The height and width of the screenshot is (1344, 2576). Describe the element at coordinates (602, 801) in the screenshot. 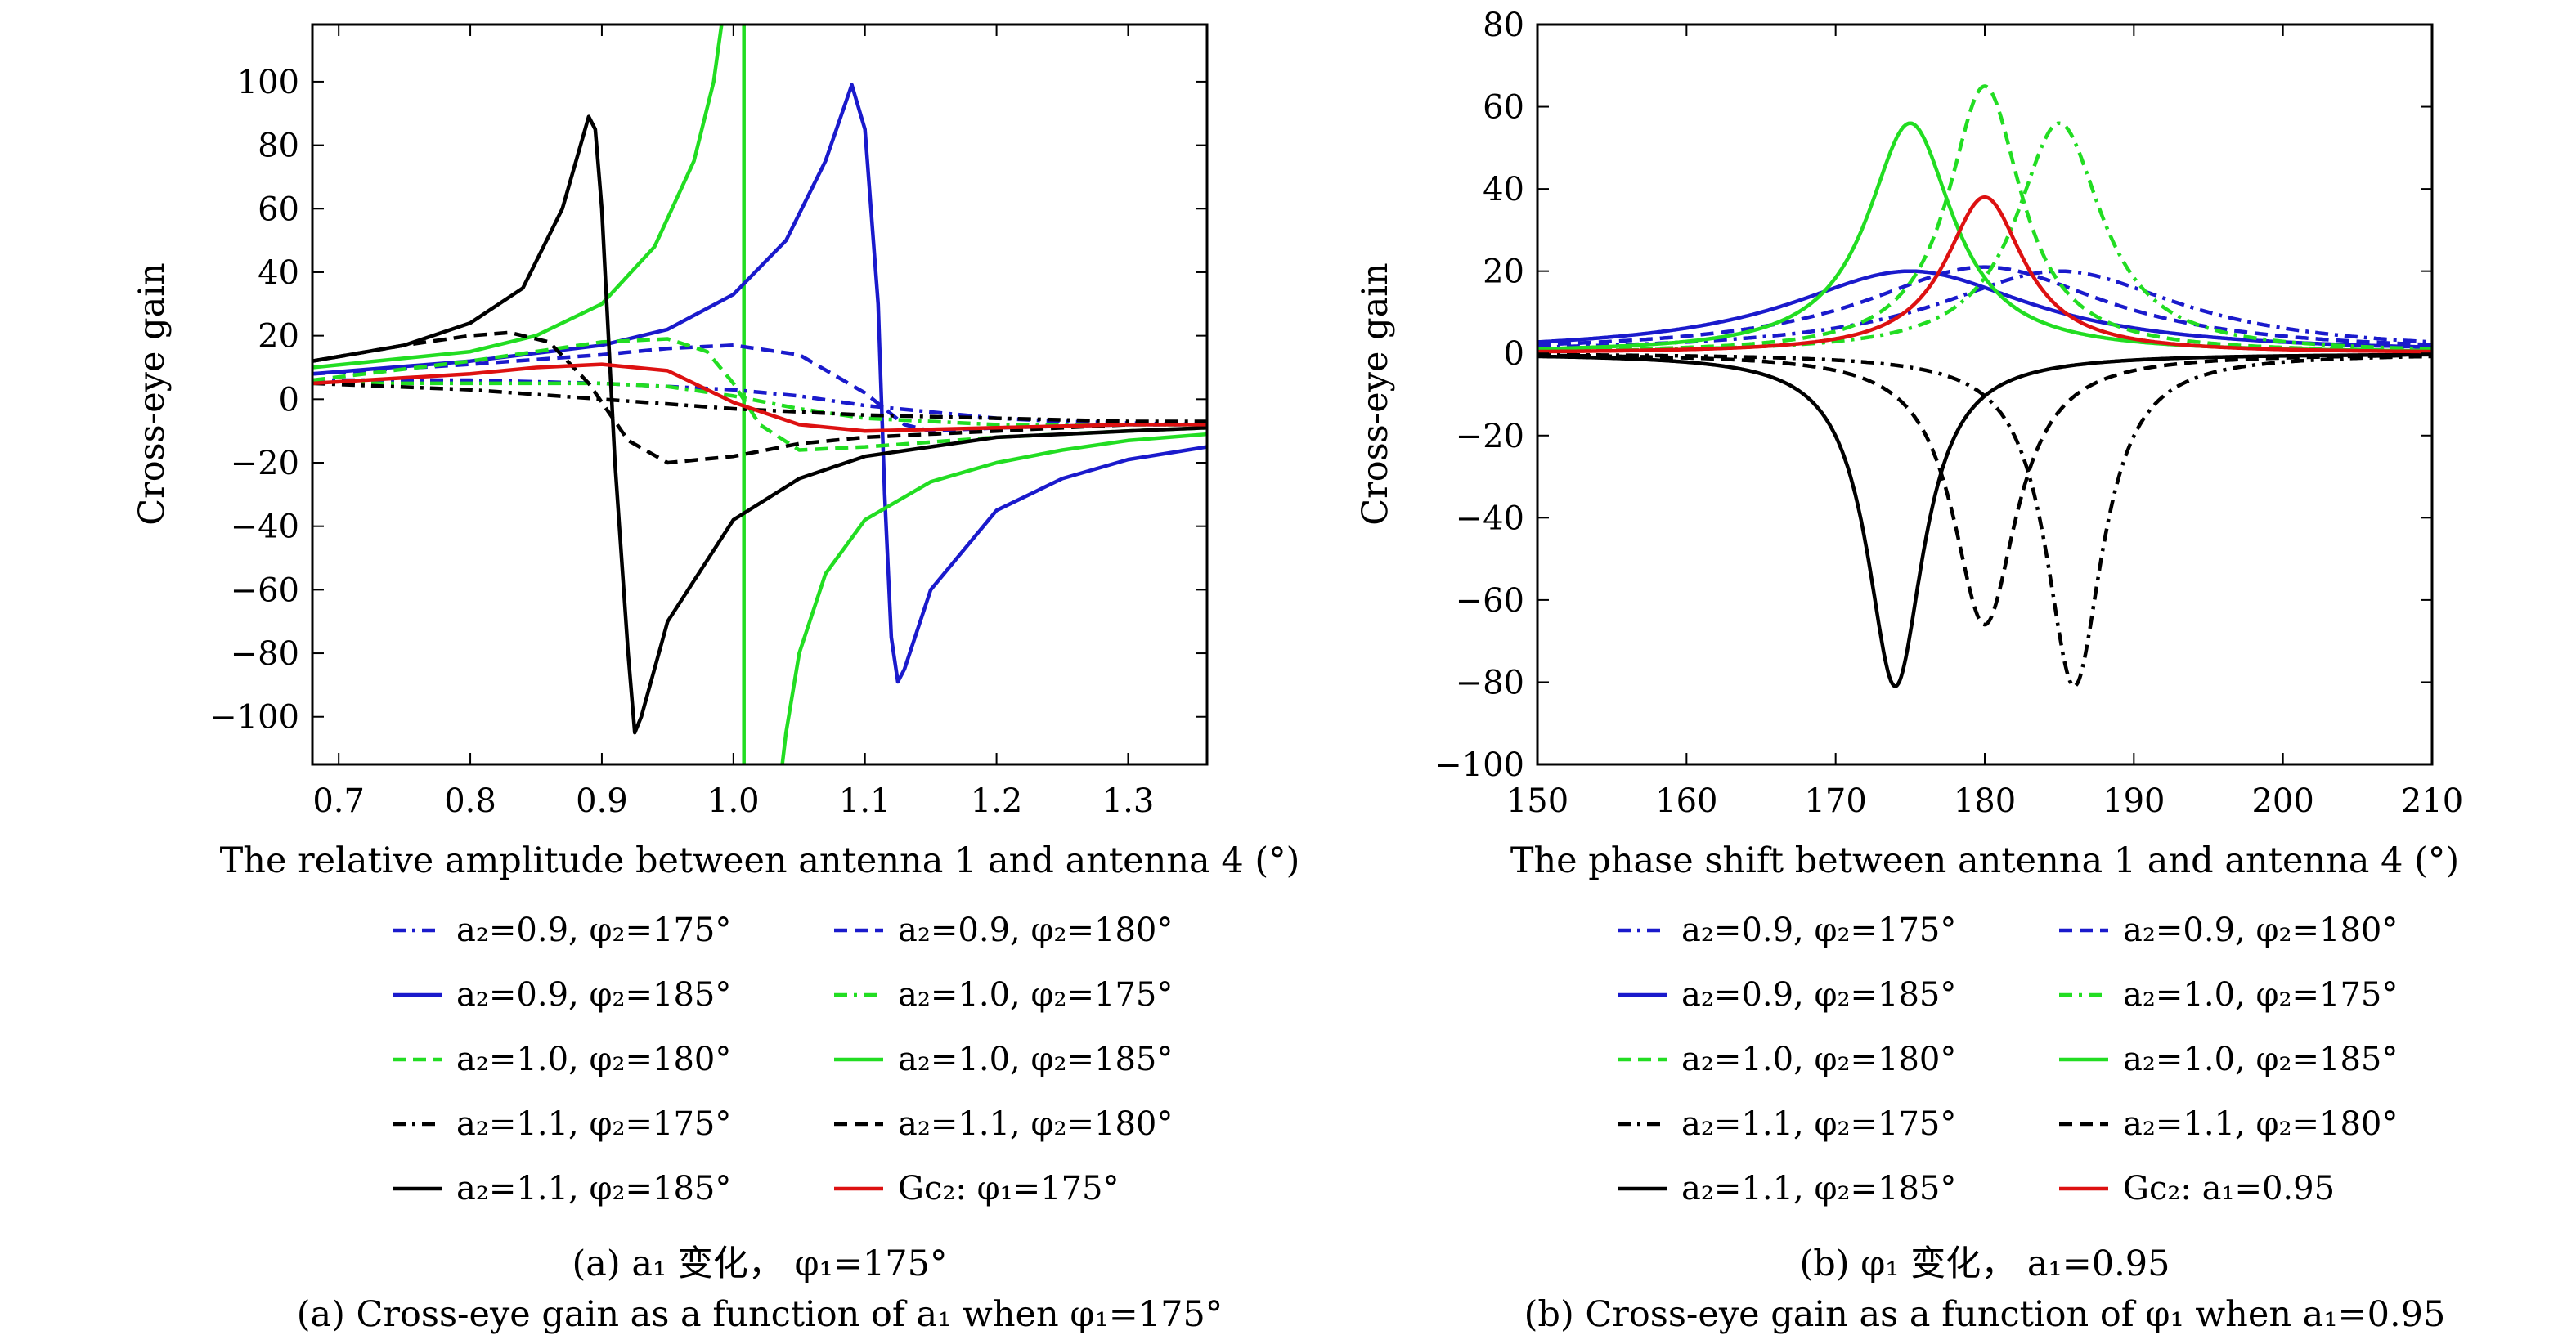

I see `x-tick-label: 0.9` at that location.